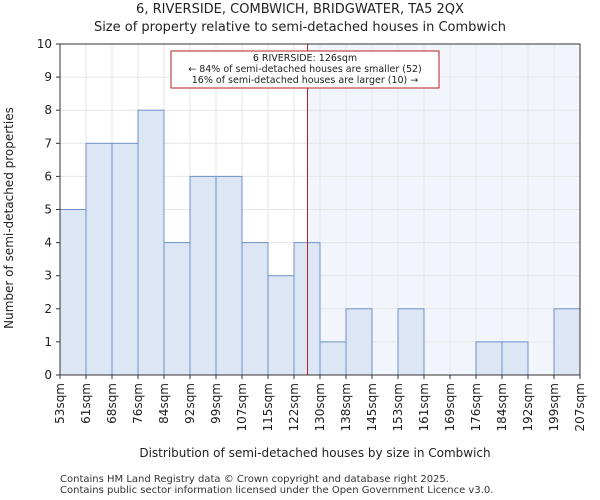 The height and width of the screenshot is (500, 600). I want to click on y-tick-label-9: 9, so click(48, 77).